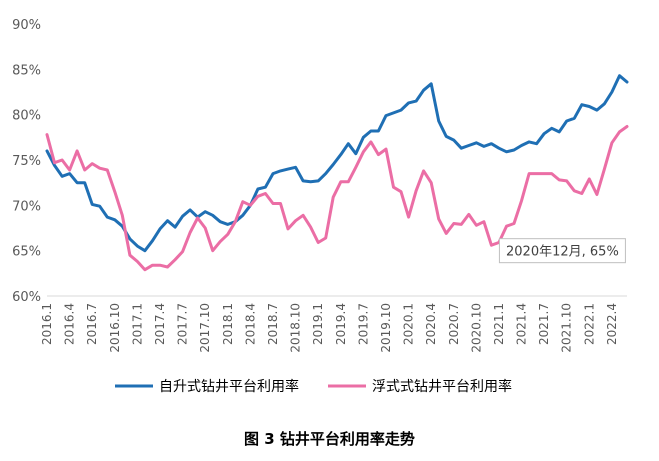 The image size is (659, 461). I want to click on x-tick-label: 2021.4, so click(522, 324).